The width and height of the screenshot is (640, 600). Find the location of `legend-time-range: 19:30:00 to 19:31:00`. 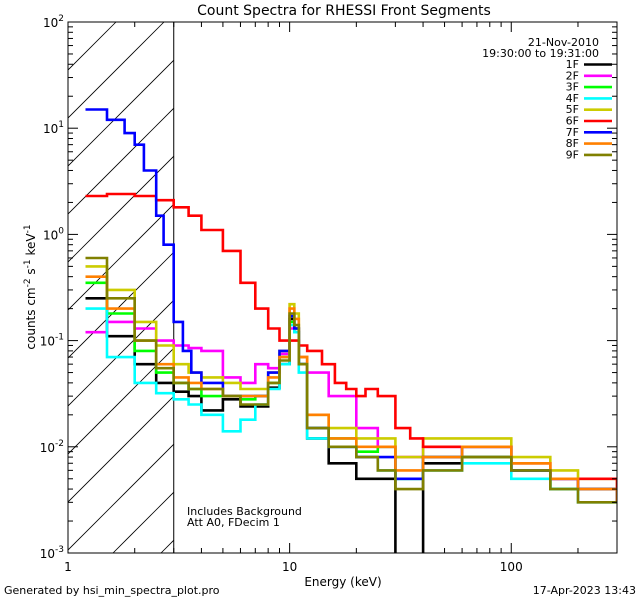

legend-time-range: 19:30:00 to 19:31:00 is located at coordinates (540, 53).